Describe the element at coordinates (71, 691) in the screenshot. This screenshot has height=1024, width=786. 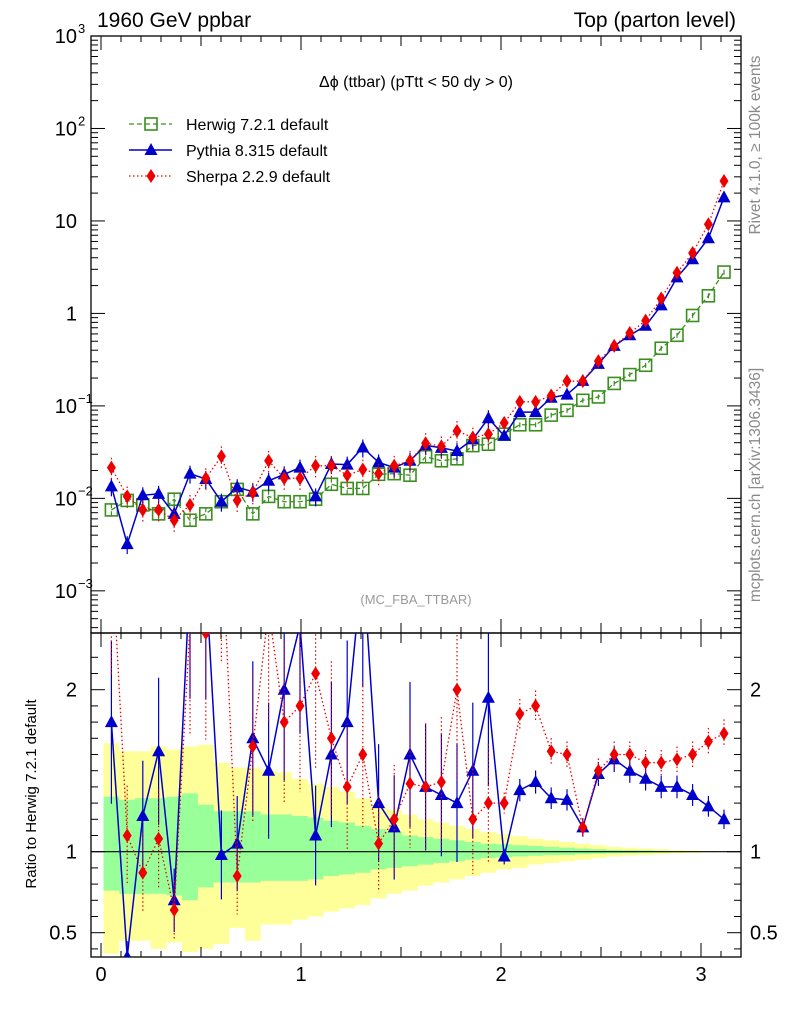
I see `ratio-ytick-label: 2` at that location.